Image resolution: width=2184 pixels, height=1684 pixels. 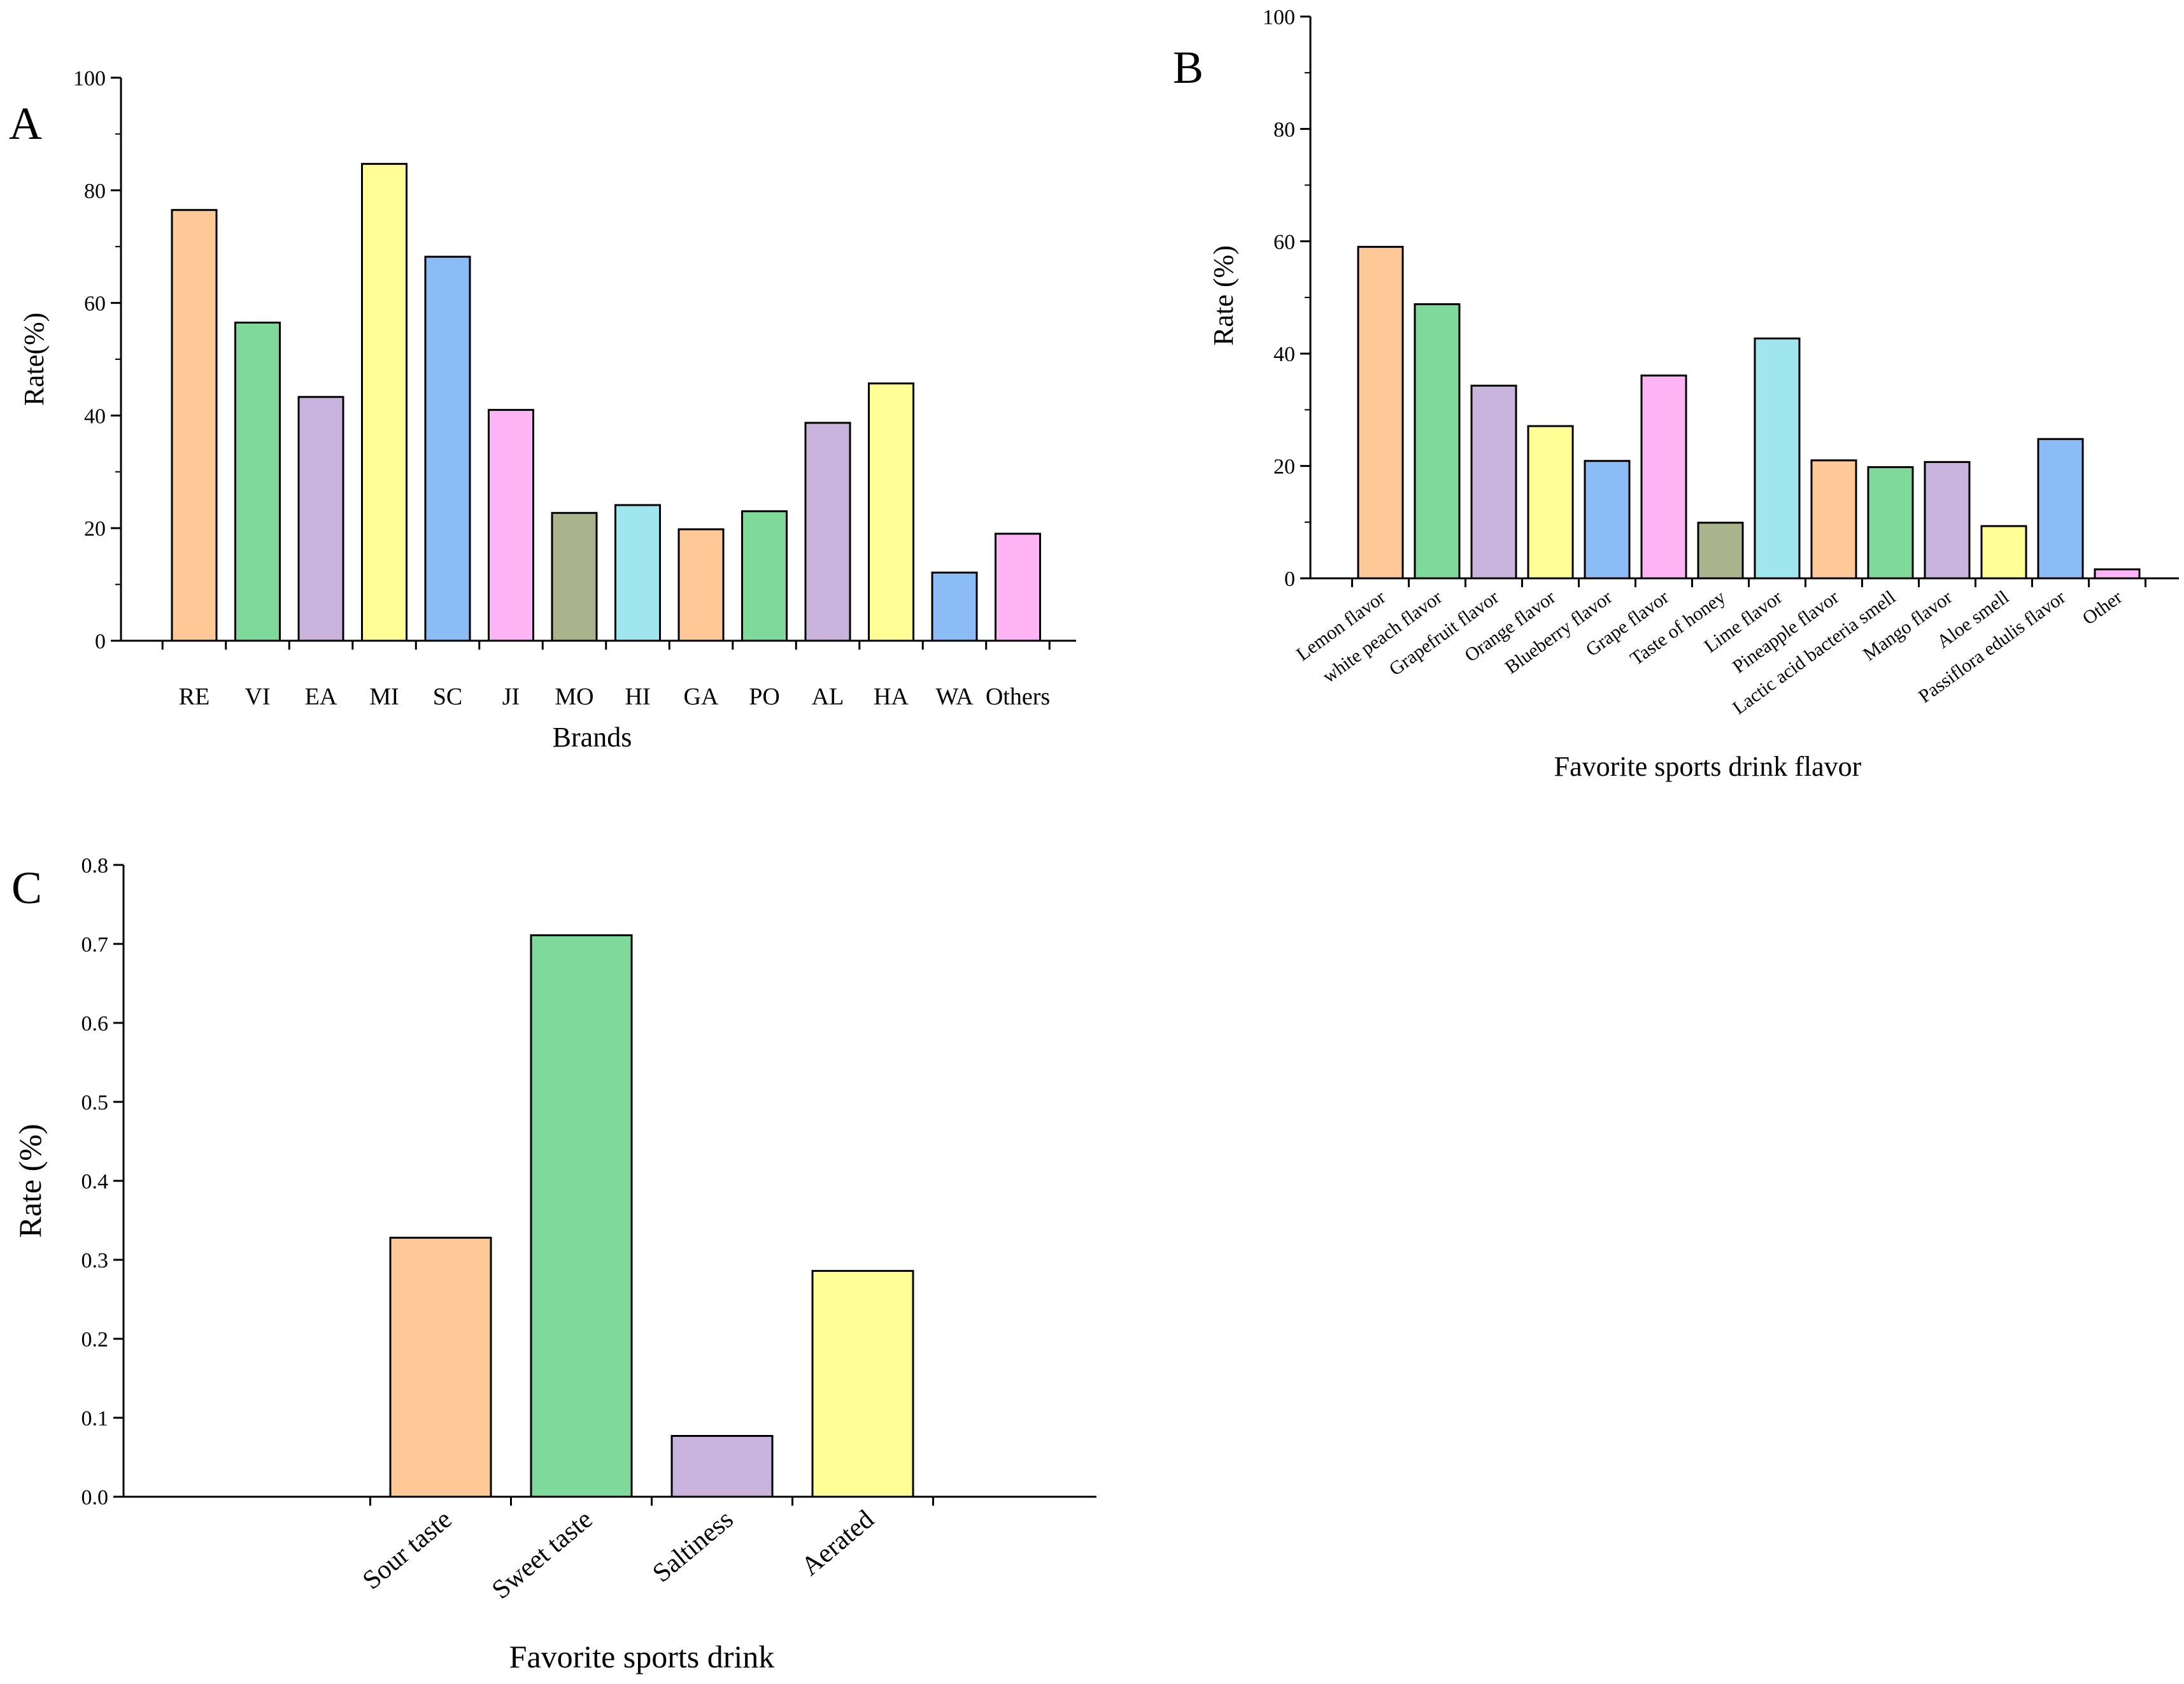 What do you see at coordinates (1279, 17) in the screenshot?
I see `y-tick-label-b-5: 100` at bounding box center [1279, 17].